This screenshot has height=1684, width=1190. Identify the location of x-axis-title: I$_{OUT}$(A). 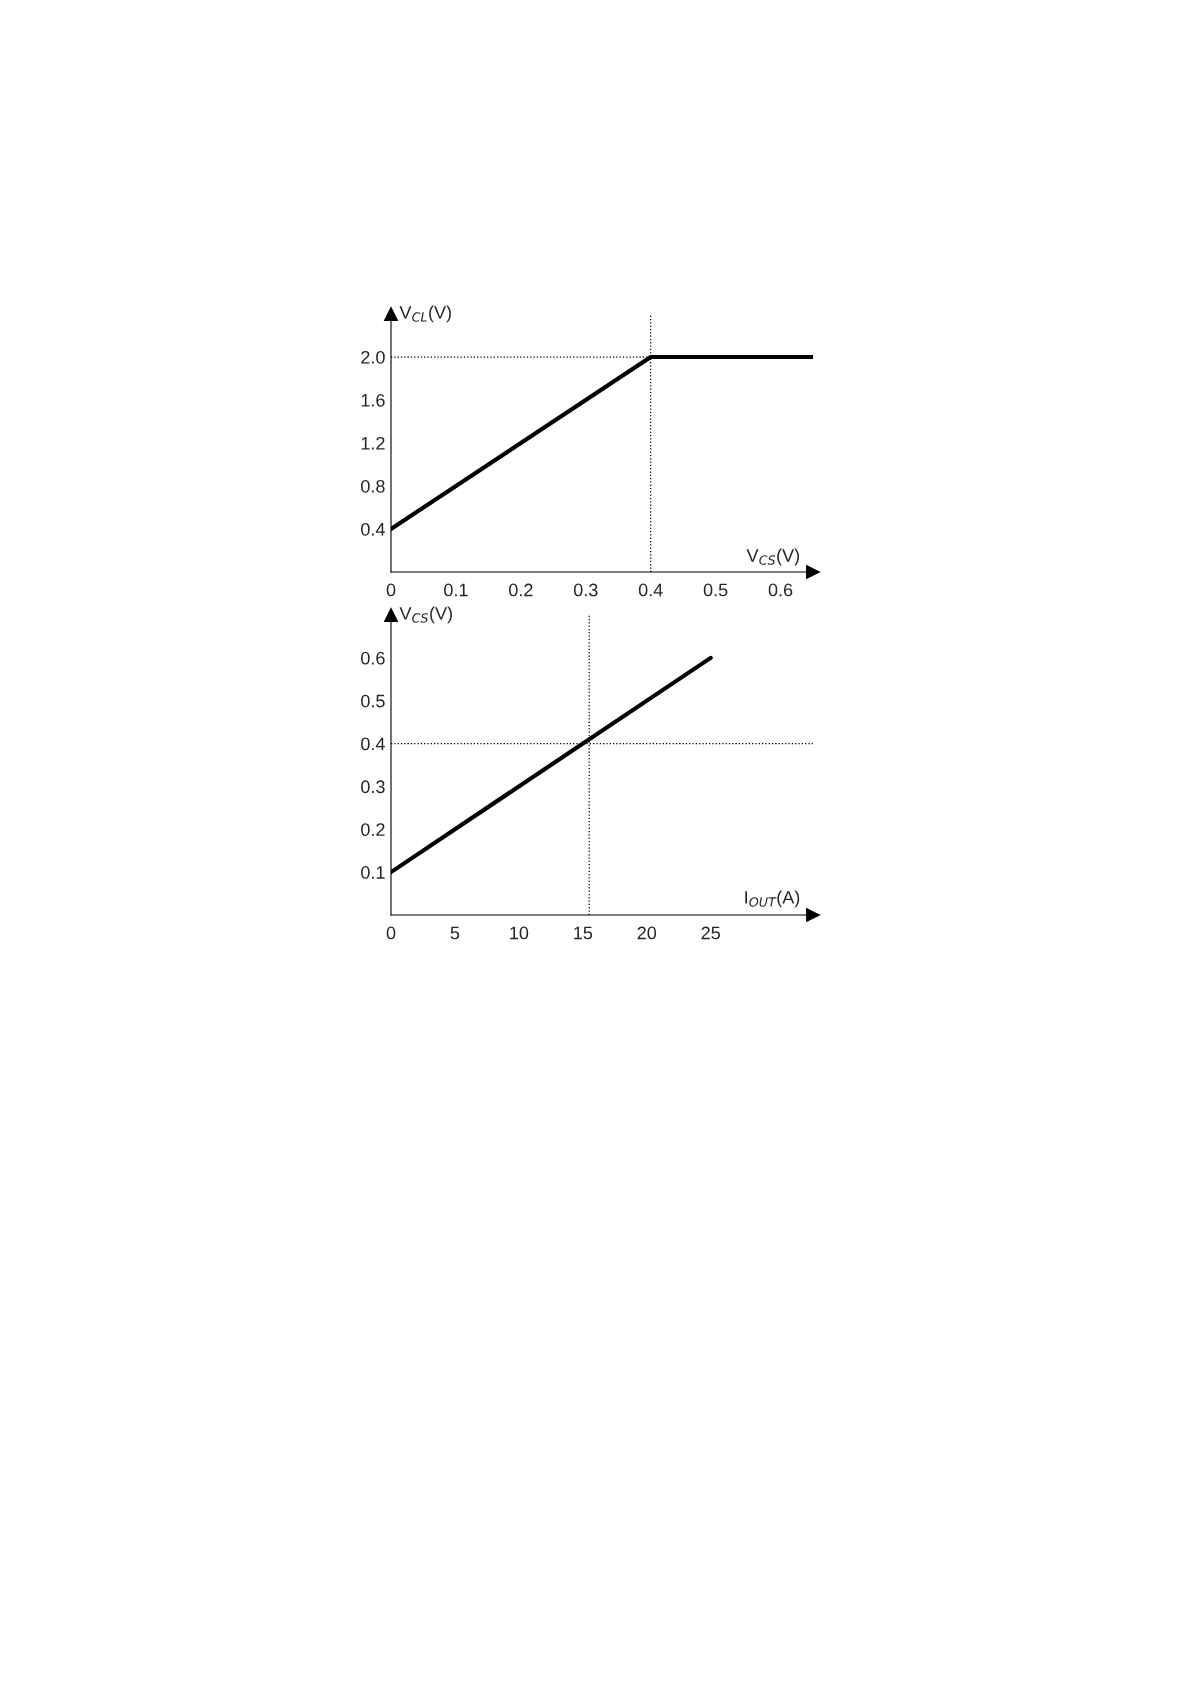
(772, 899).